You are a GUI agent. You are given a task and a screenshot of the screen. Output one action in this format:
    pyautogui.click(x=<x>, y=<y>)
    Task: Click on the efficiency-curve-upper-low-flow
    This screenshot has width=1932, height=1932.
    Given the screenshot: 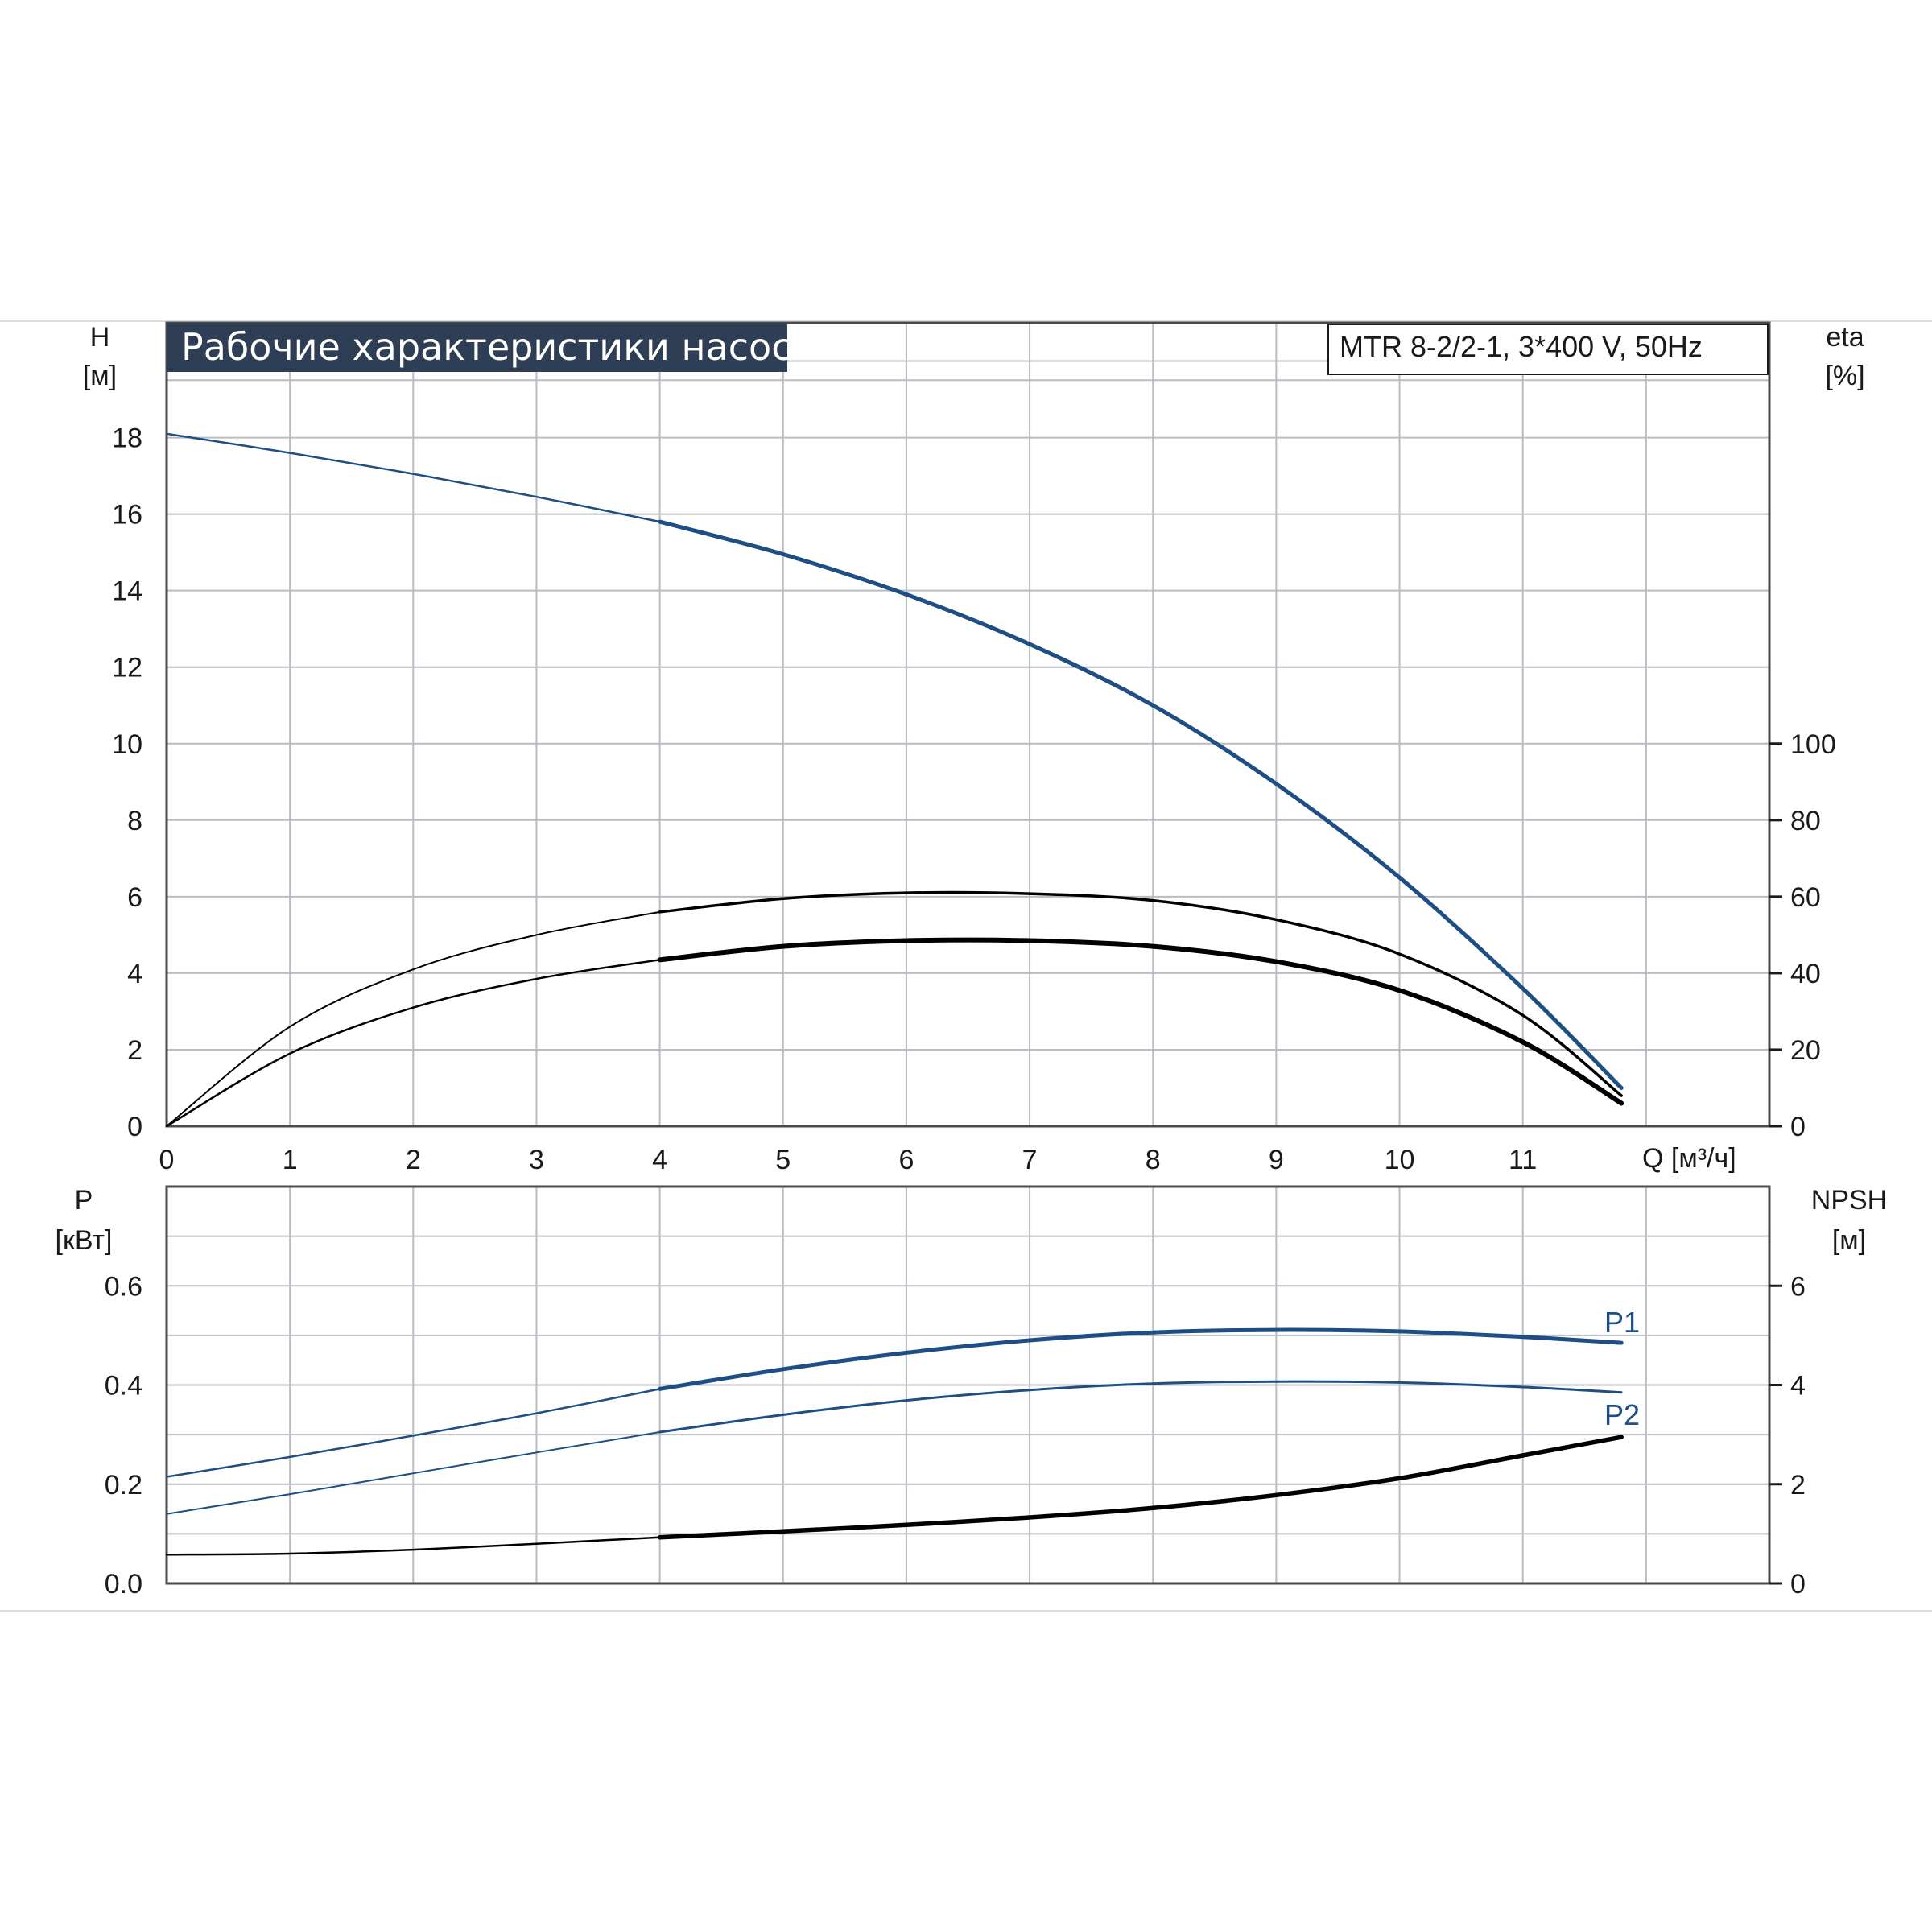 What is the action you would take?
    pyautogui.click(x=413, y=1018)
    